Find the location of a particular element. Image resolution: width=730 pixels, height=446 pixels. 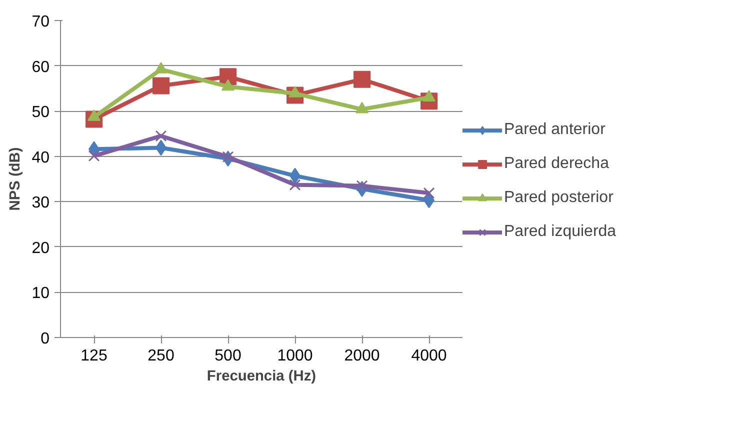

y-tick-label: 60 is located at coordinates (41, 67).